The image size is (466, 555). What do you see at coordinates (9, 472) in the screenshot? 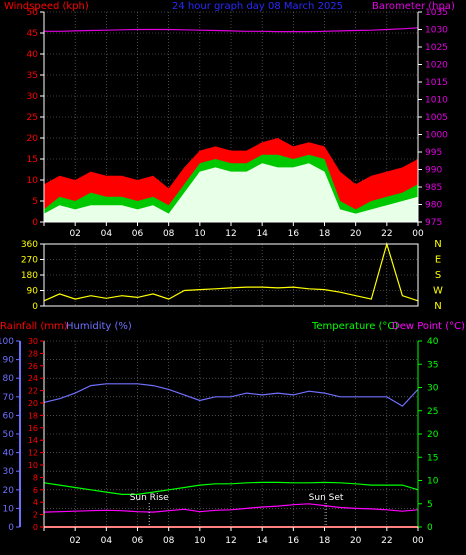
I see `humidity-tick-label: 30` at bounding box center [9, 472].